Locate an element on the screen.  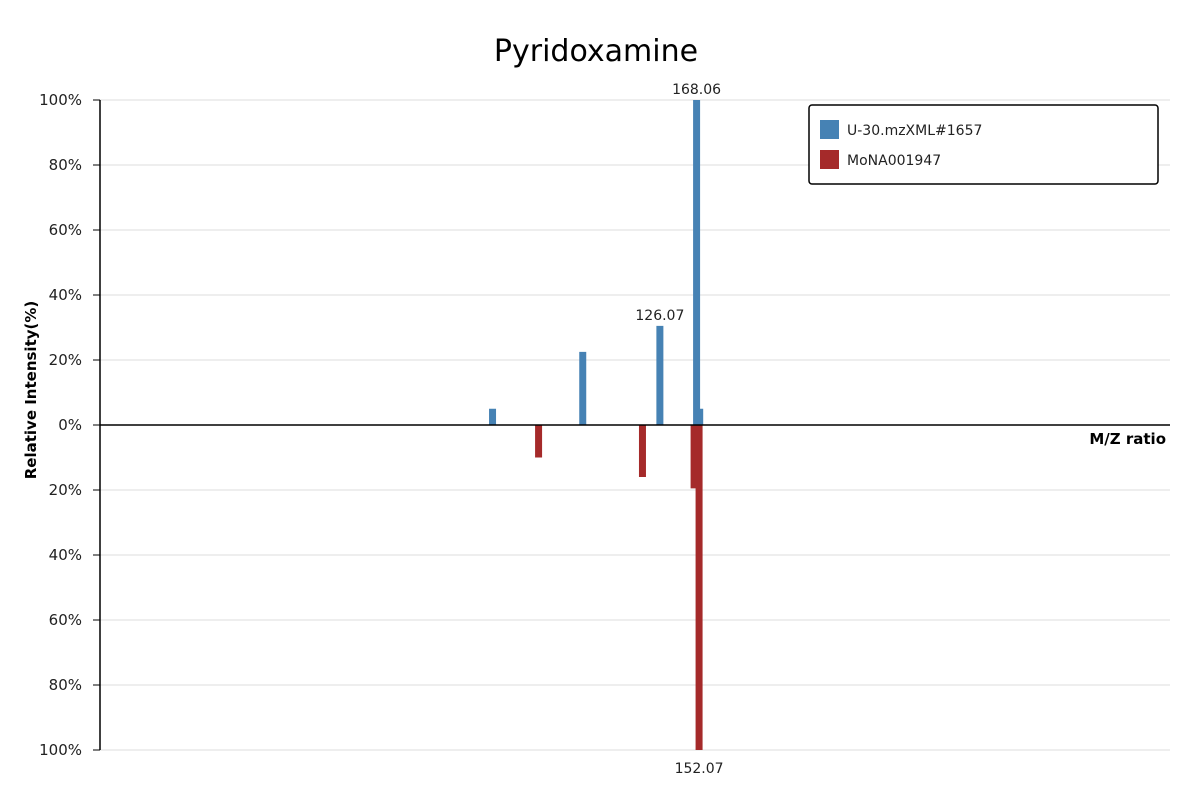
y-tick-label: 0% is located at coordinates (70, 425).